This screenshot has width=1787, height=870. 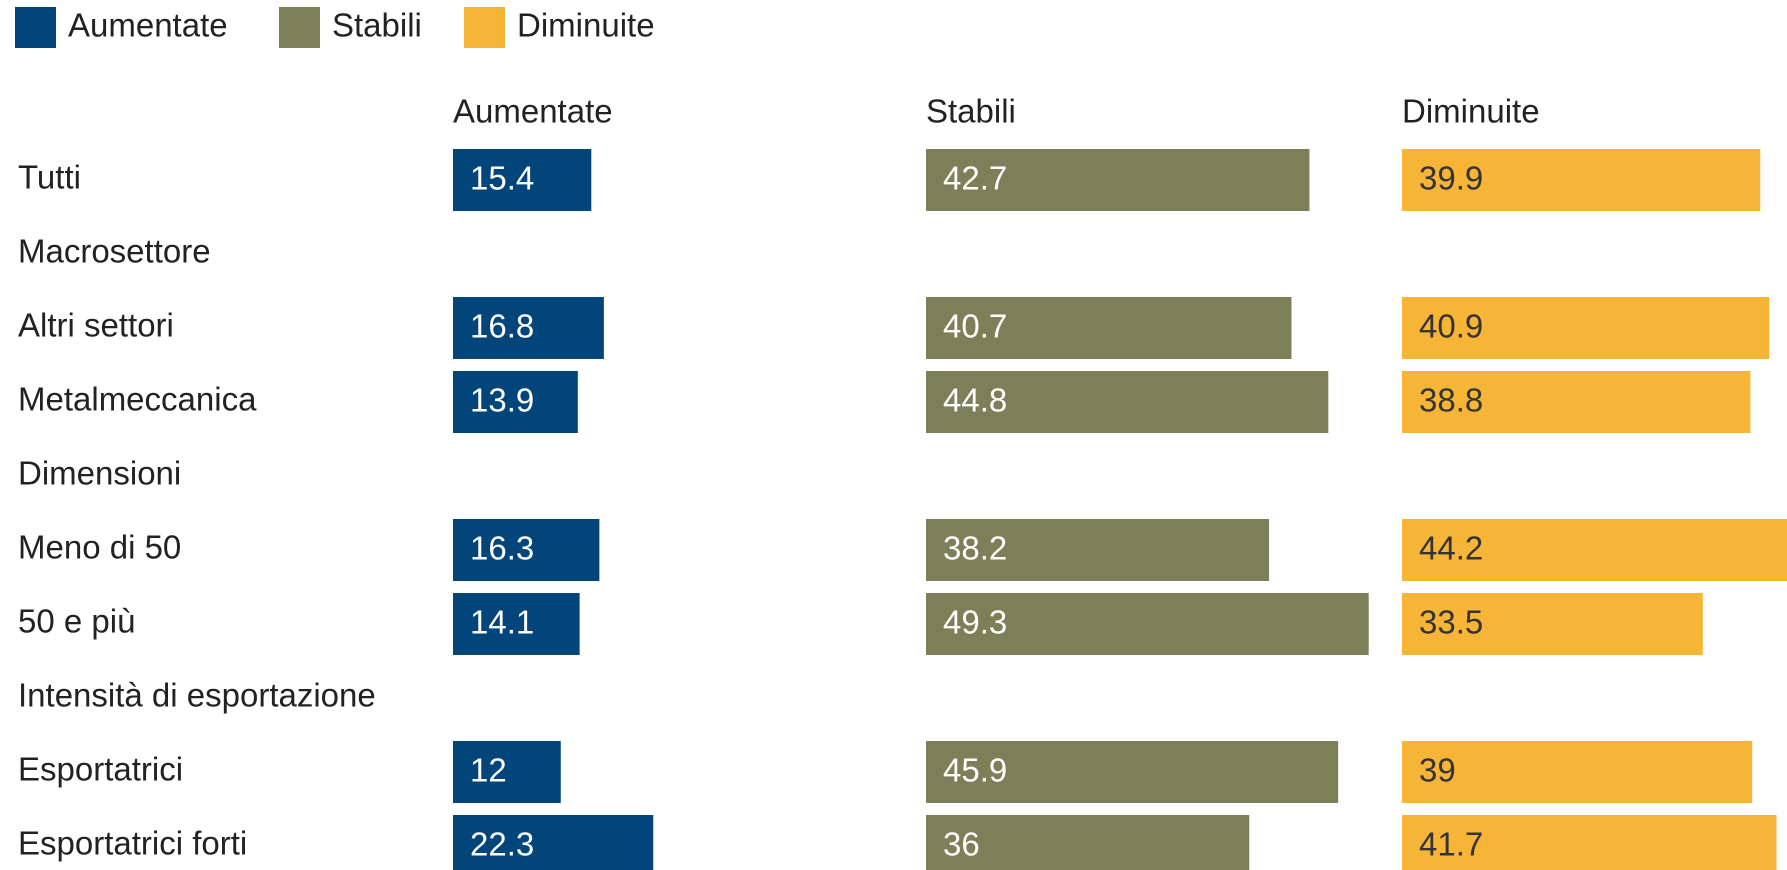 What do you see at coordinates (1437, 770) in the screenshot?
I see `value-label: 39` at bounding box center [1437, 770].